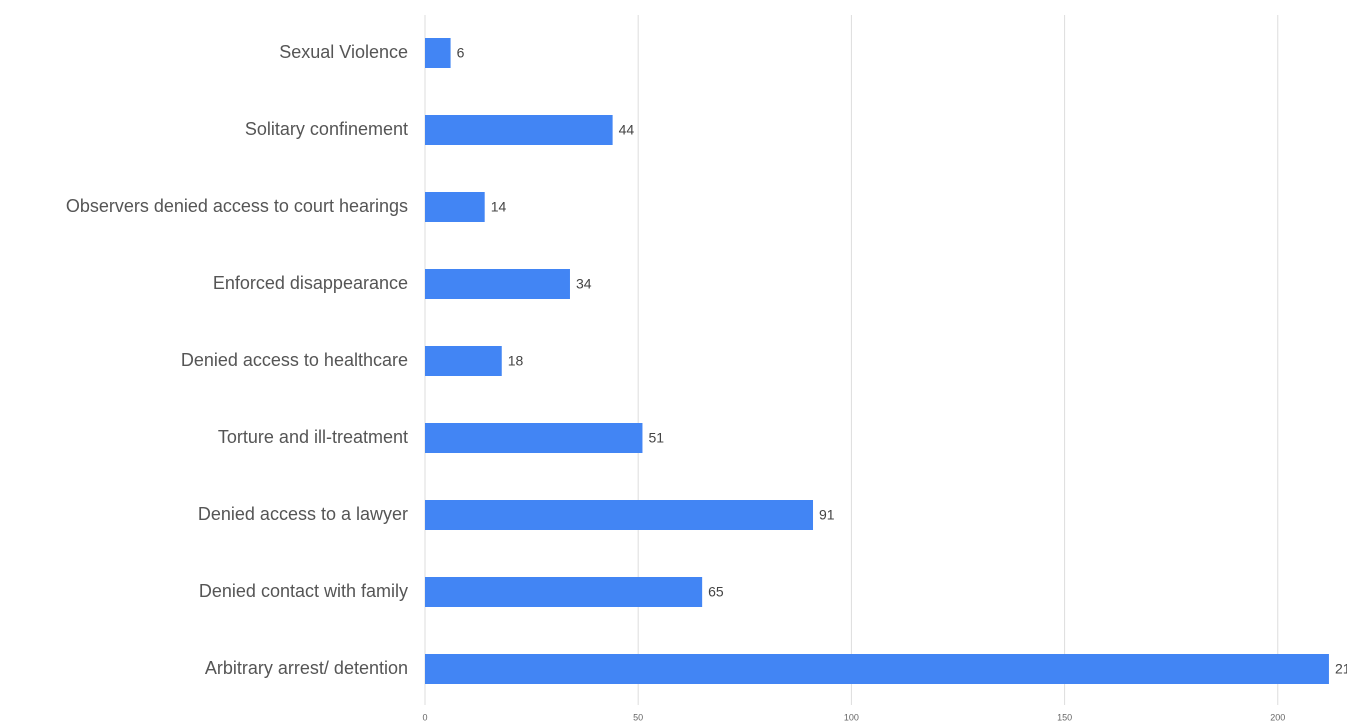 The height and width of the screenshot is (724, 1347). What do you see at coordinates (656, 438) in the screenshot?
I see `data-label: 51` at bounding box center [656, 438].